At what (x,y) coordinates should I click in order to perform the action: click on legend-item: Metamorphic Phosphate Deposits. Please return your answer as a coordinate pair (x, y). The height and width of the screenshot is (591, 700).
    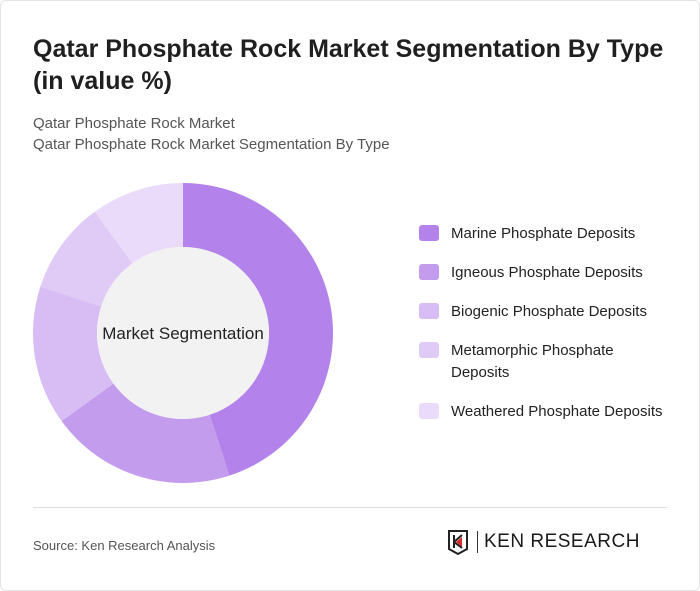
    Looking at the image, I should click on (549, 362).